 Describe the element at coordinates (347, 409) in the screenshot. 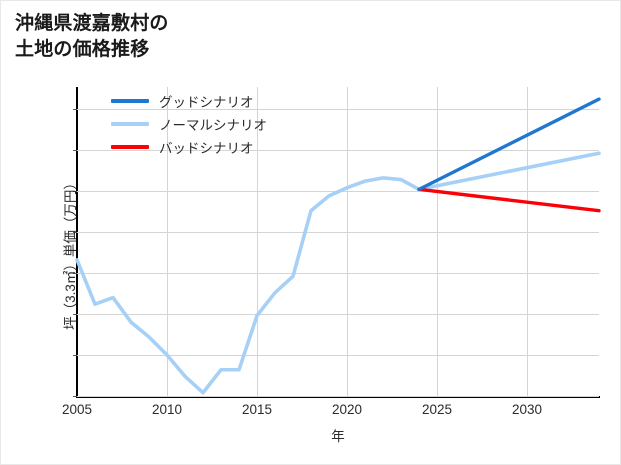

I see `x-tick-label: 2020` at that location.